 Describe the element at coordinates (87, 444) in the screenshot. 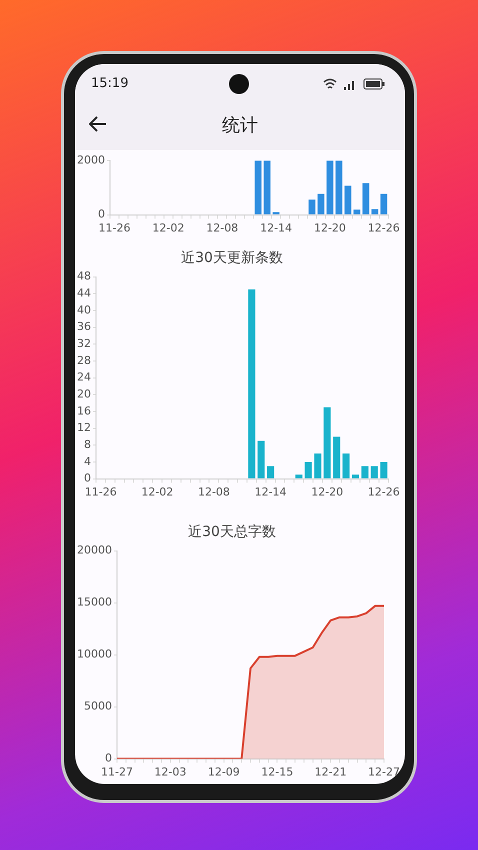

I see `y-tick-label: 8` at that location.